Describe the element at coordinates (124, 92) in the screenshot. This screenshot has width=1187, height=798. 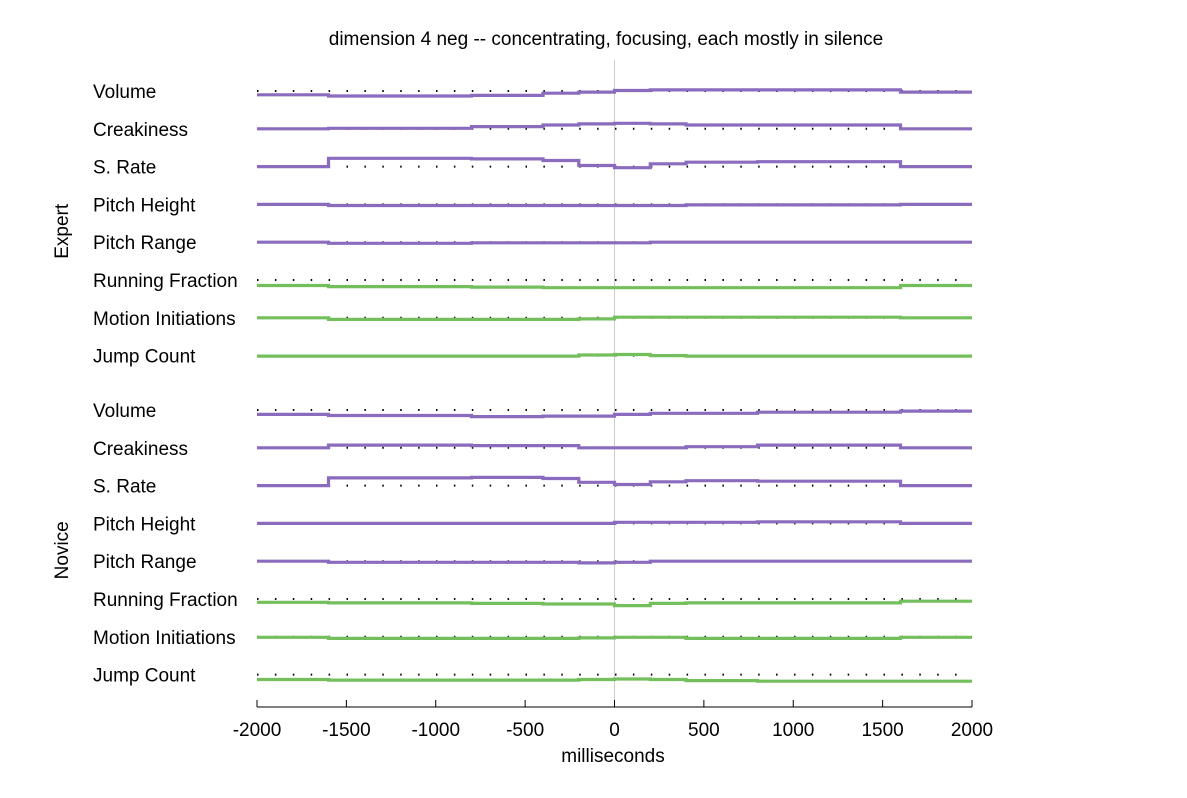
I see `feature-label-expert-volume: Volume` at that location.